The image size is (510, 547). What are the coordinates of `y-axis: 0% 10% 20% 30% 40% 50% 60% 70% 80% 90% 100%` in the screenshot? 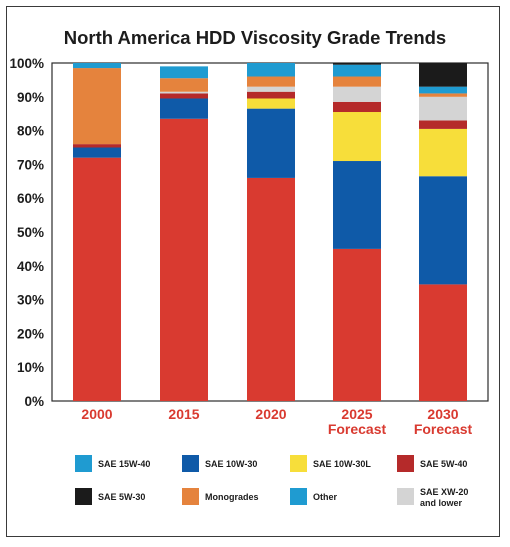 It's located at (26, 232).